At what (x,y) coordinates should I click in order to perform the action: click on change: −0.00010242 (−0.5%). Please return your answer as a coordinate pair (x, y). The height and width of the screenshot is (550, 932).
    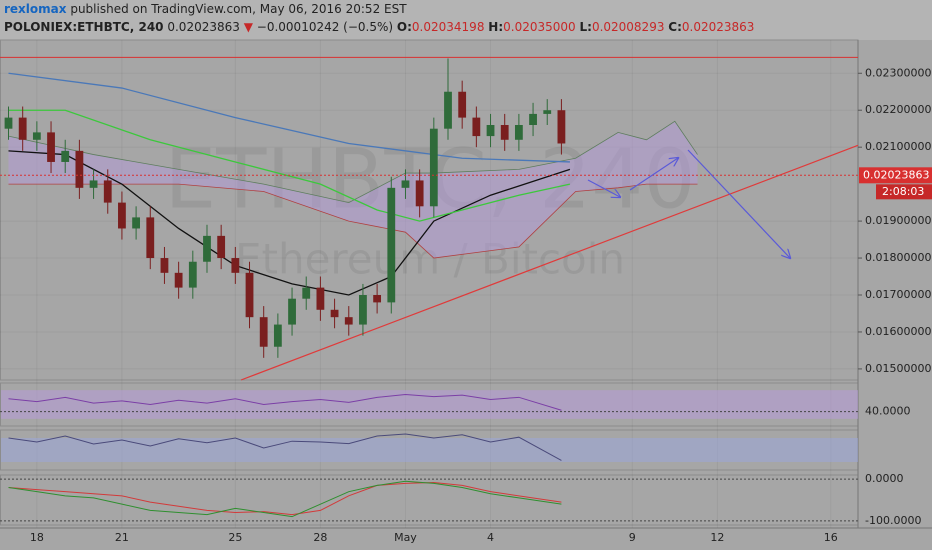
    Looking at the image, I should click on (325, 27).